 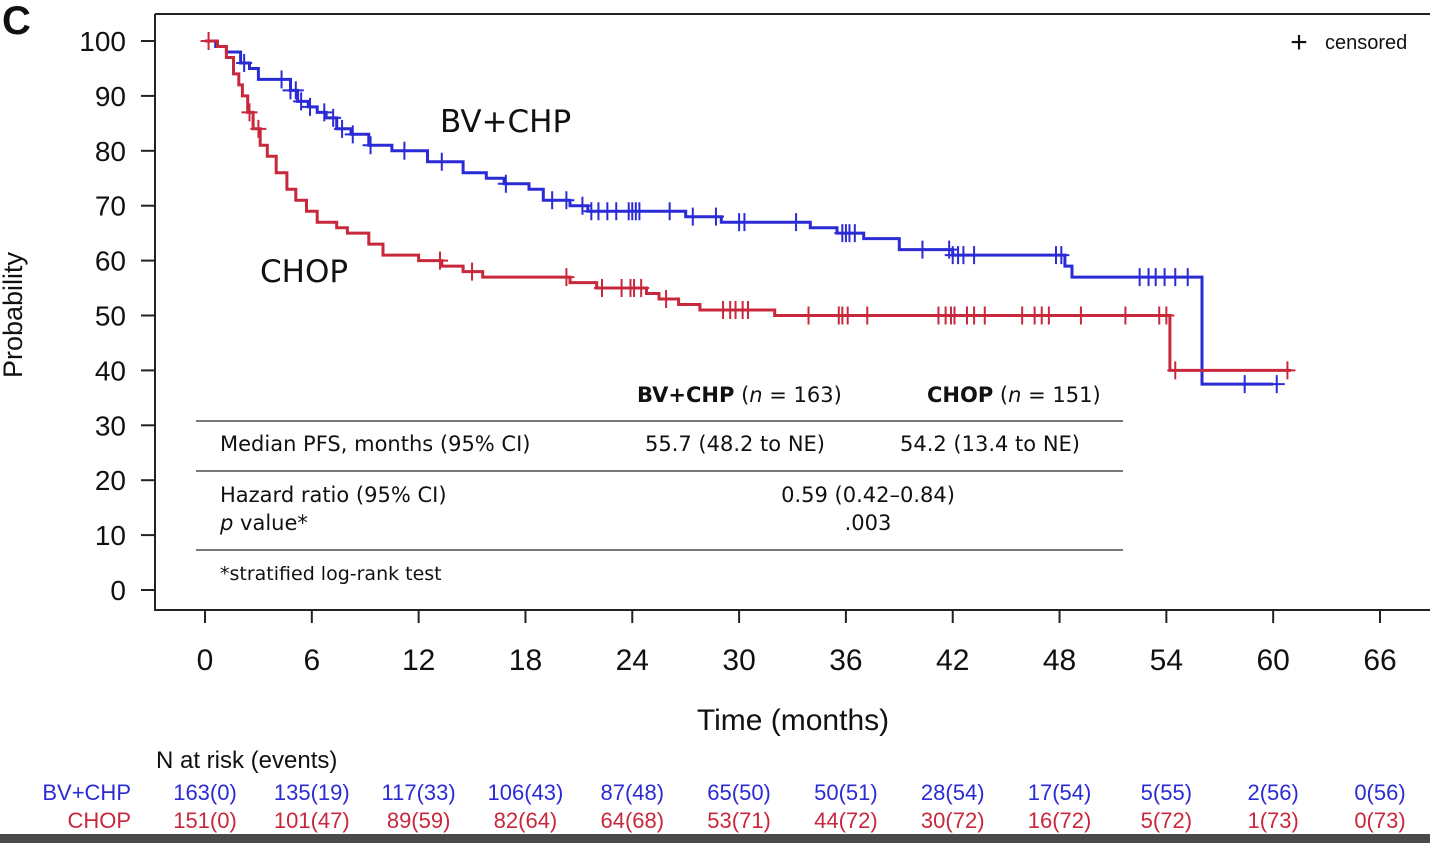 I want to click on censored-label: censored, so click(x=1366, y=43).